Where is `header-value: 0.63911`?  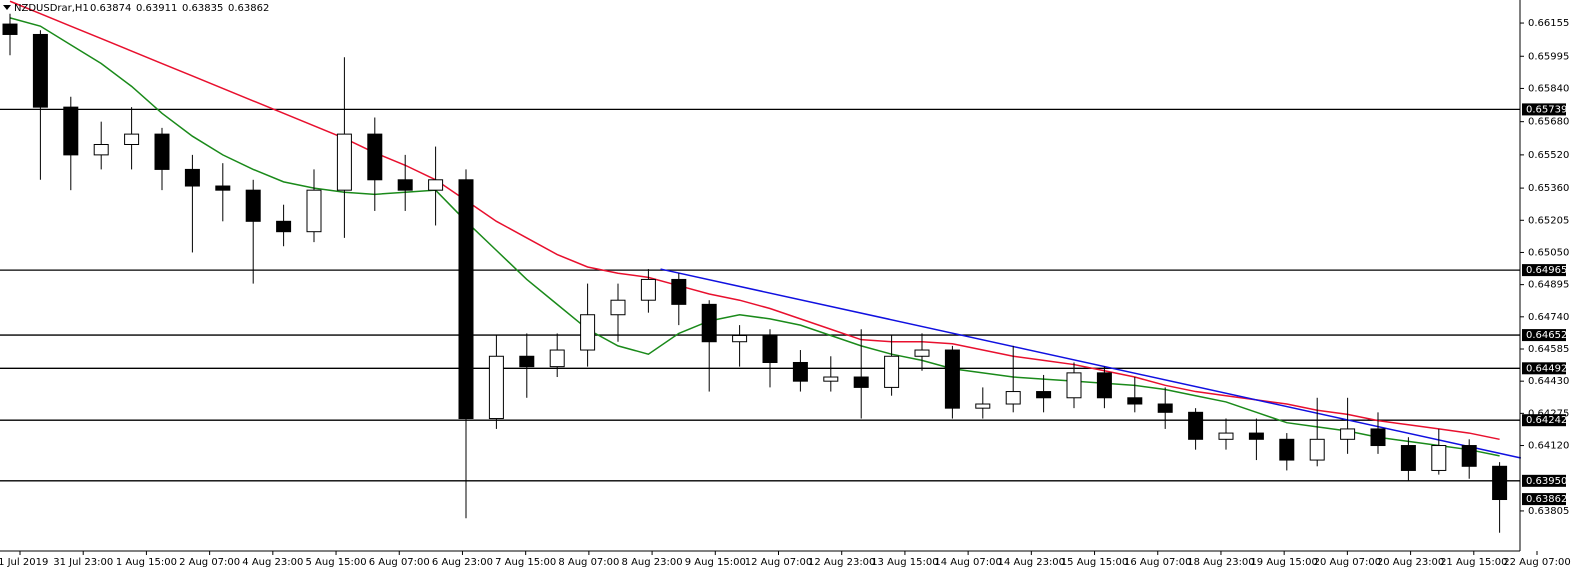
header-value: 0.63911 is located at coordinates (156, 8).